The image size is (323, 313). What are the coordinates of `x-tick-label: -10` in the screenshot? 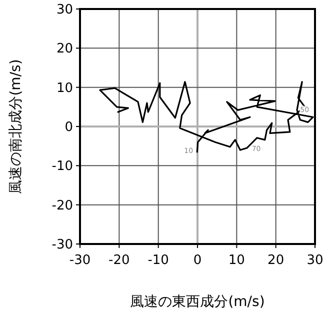 It's located at (158, 260).